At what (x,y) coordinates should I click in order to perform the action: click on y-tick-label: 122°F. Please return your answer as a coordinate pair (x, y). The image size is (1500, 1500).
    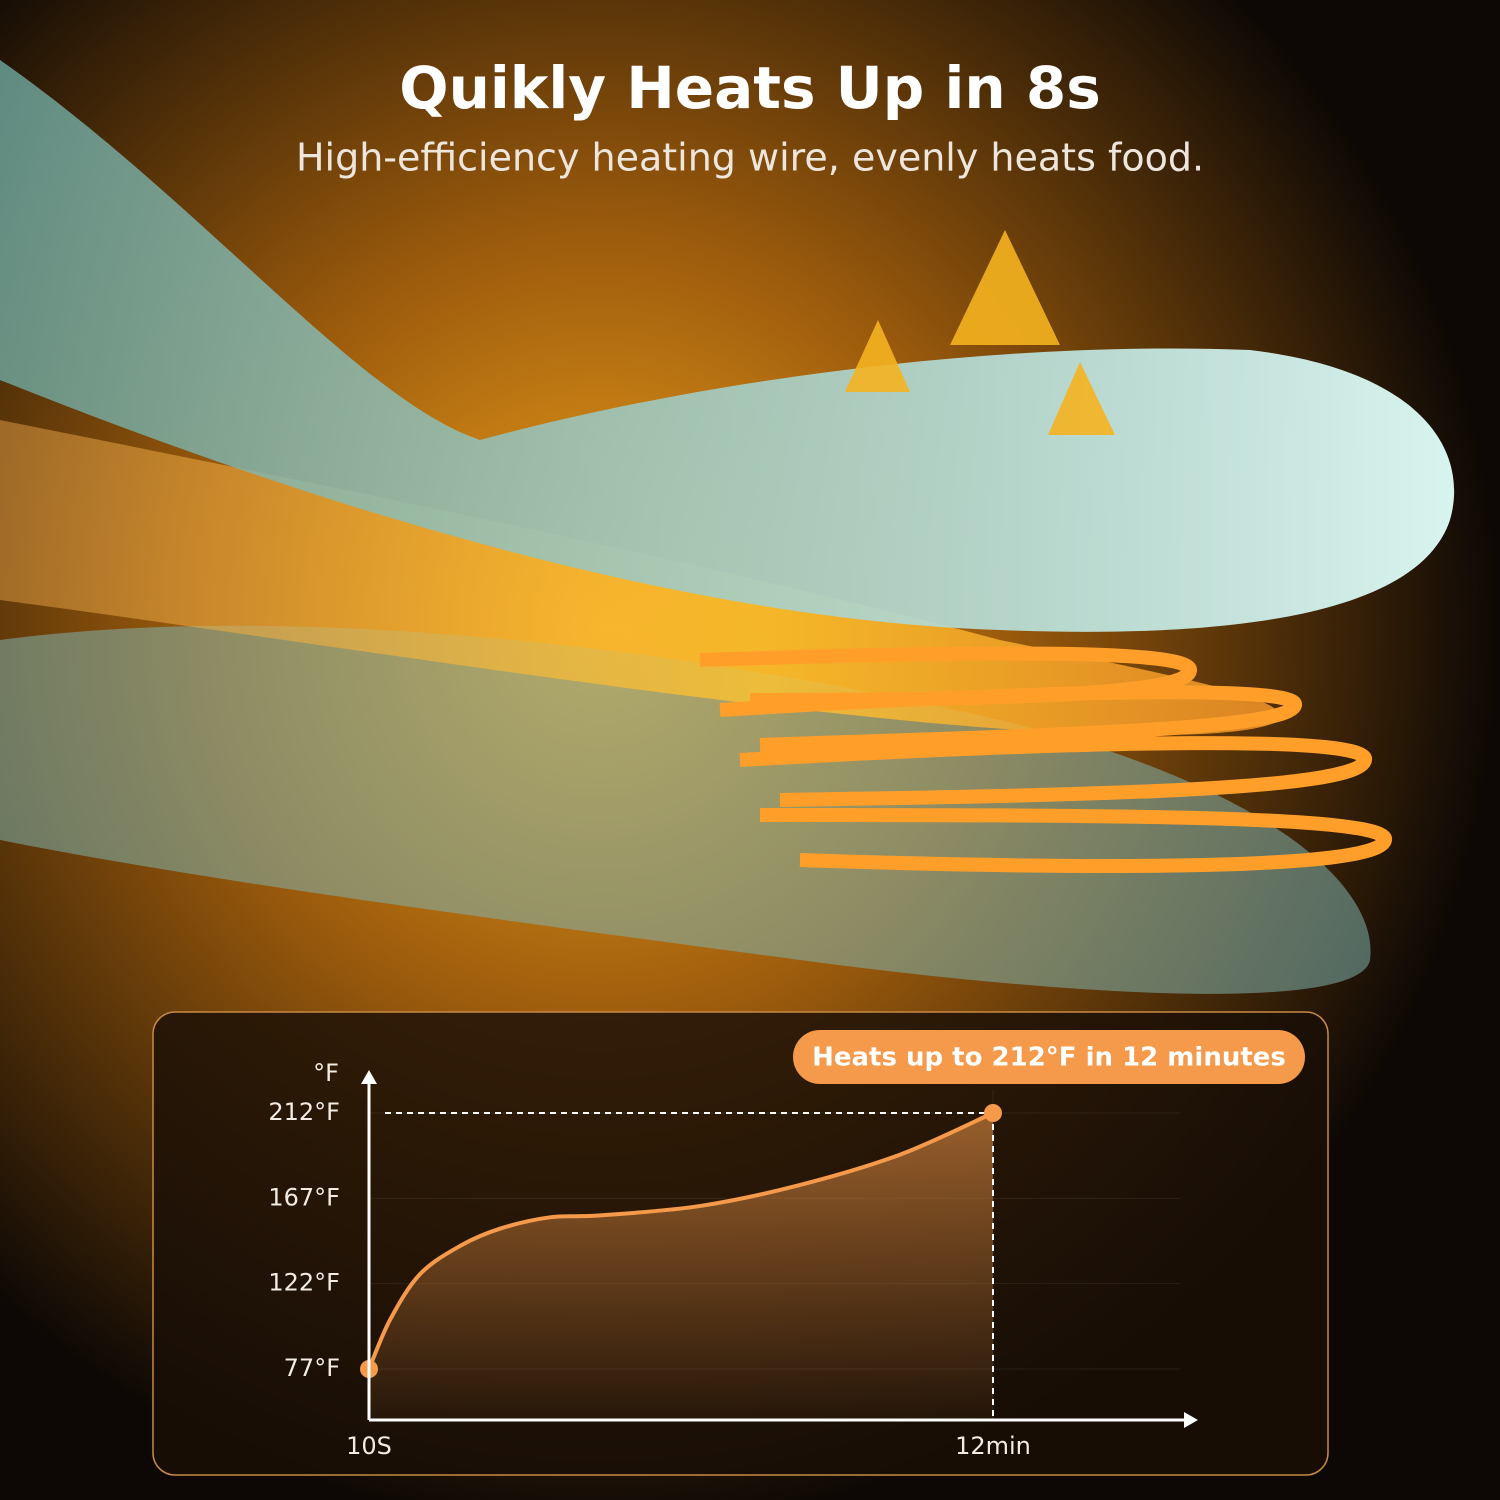
    Looking at the image, I should click on (304, 1283).